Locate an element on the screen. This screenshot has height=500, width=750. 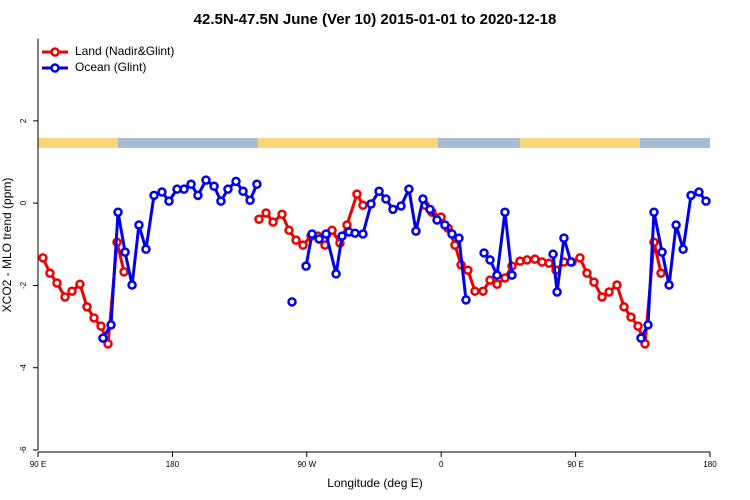
x-tick-label: 90 W is located at coordinates (306, 464).